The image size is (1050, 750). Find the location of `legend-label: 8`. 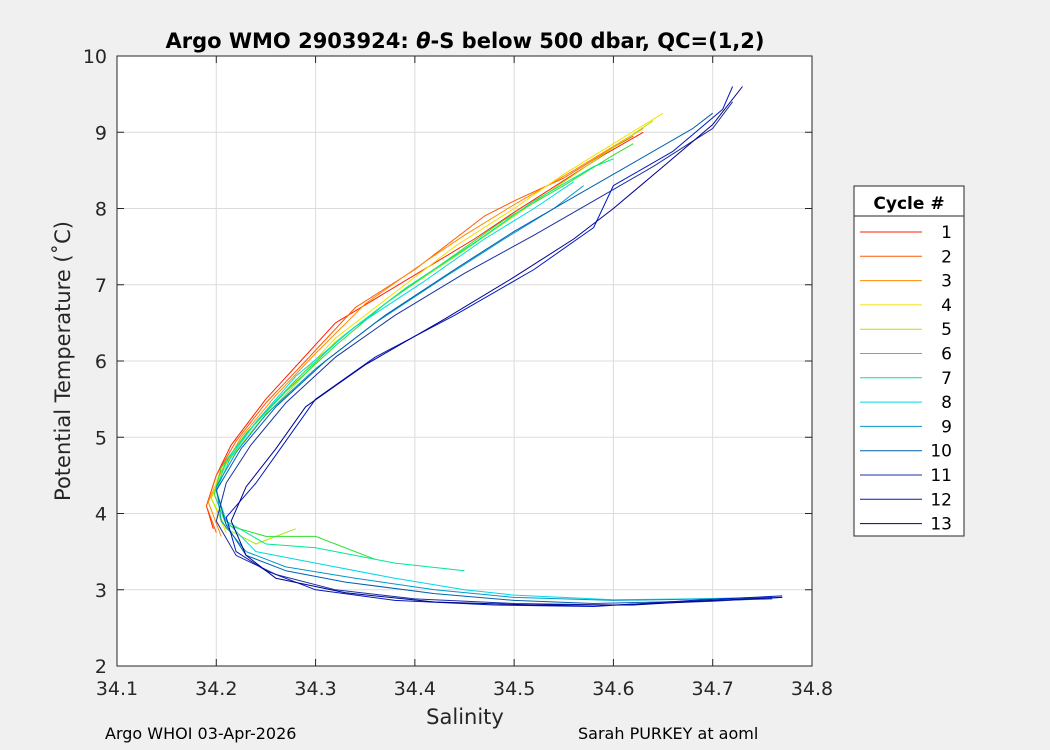

legend-label: 8 is located at coordinates (946, 403).